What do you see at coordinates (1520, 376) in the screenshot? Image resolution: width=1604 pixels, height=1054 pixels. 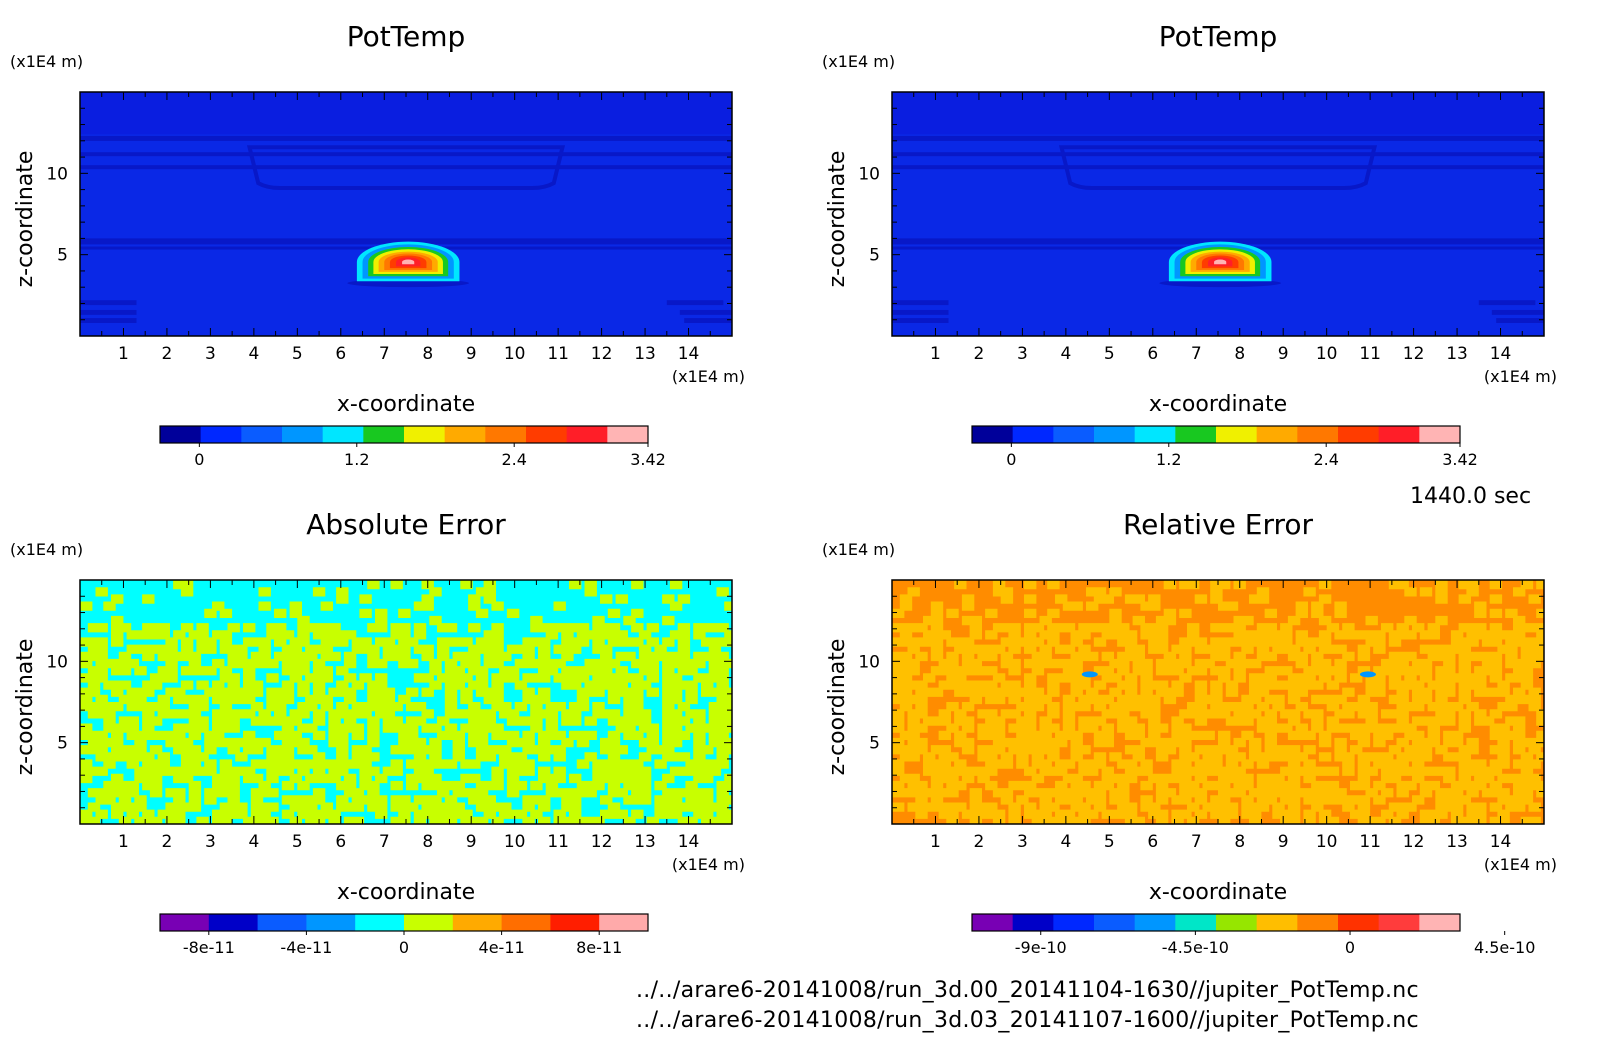 I see `x-unit-label: (x1E4 m)` at bounding box center [1520, 376].